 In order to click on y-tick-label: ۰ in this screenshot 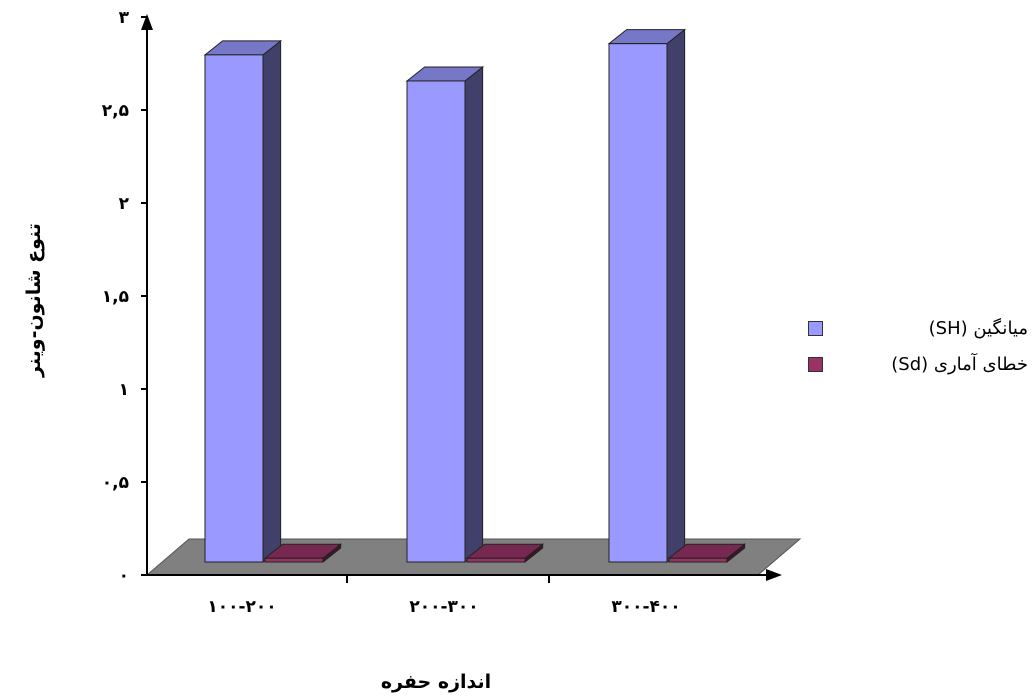, I will do `click(124, 576)`.